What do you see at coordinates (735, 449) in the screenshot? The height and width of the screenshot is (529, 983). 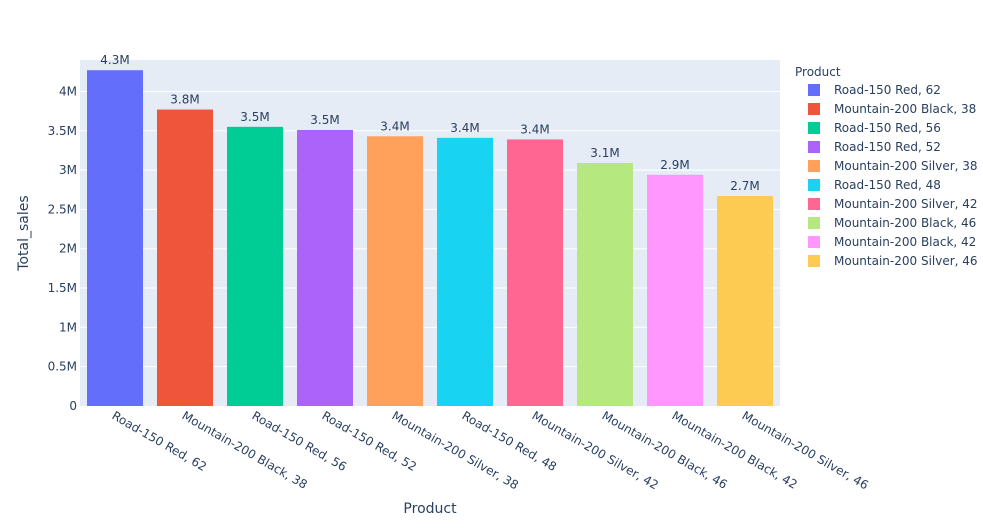 I see `x-tick-label: Mountain-200 Black, 42` at bounding box center [735, 449].